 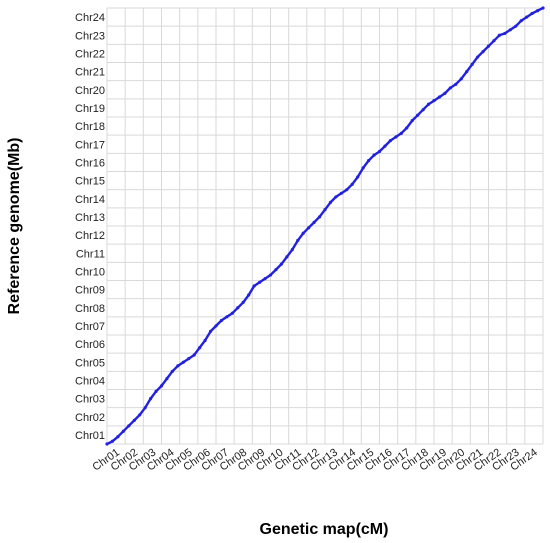 I want to click on y-tick-label: Chr22, so click(x=90, y=55).